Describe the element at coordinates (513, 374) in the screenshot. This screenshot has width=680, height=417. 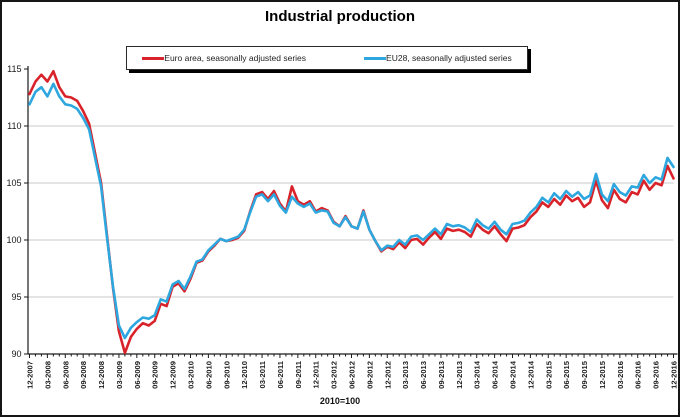
I see `svg-text: 09-2014` at that location.